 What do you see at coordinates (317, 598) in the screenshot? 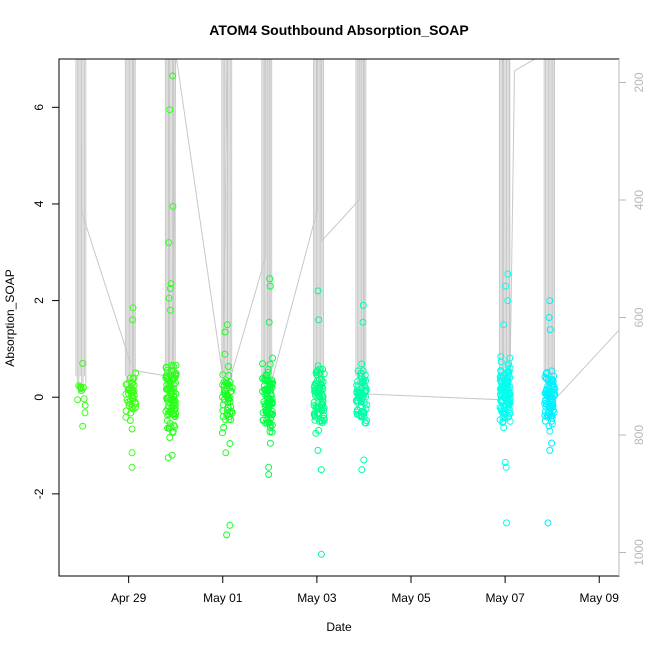
I see `x-tick-label: May 03` at bounding box center [317, 598].